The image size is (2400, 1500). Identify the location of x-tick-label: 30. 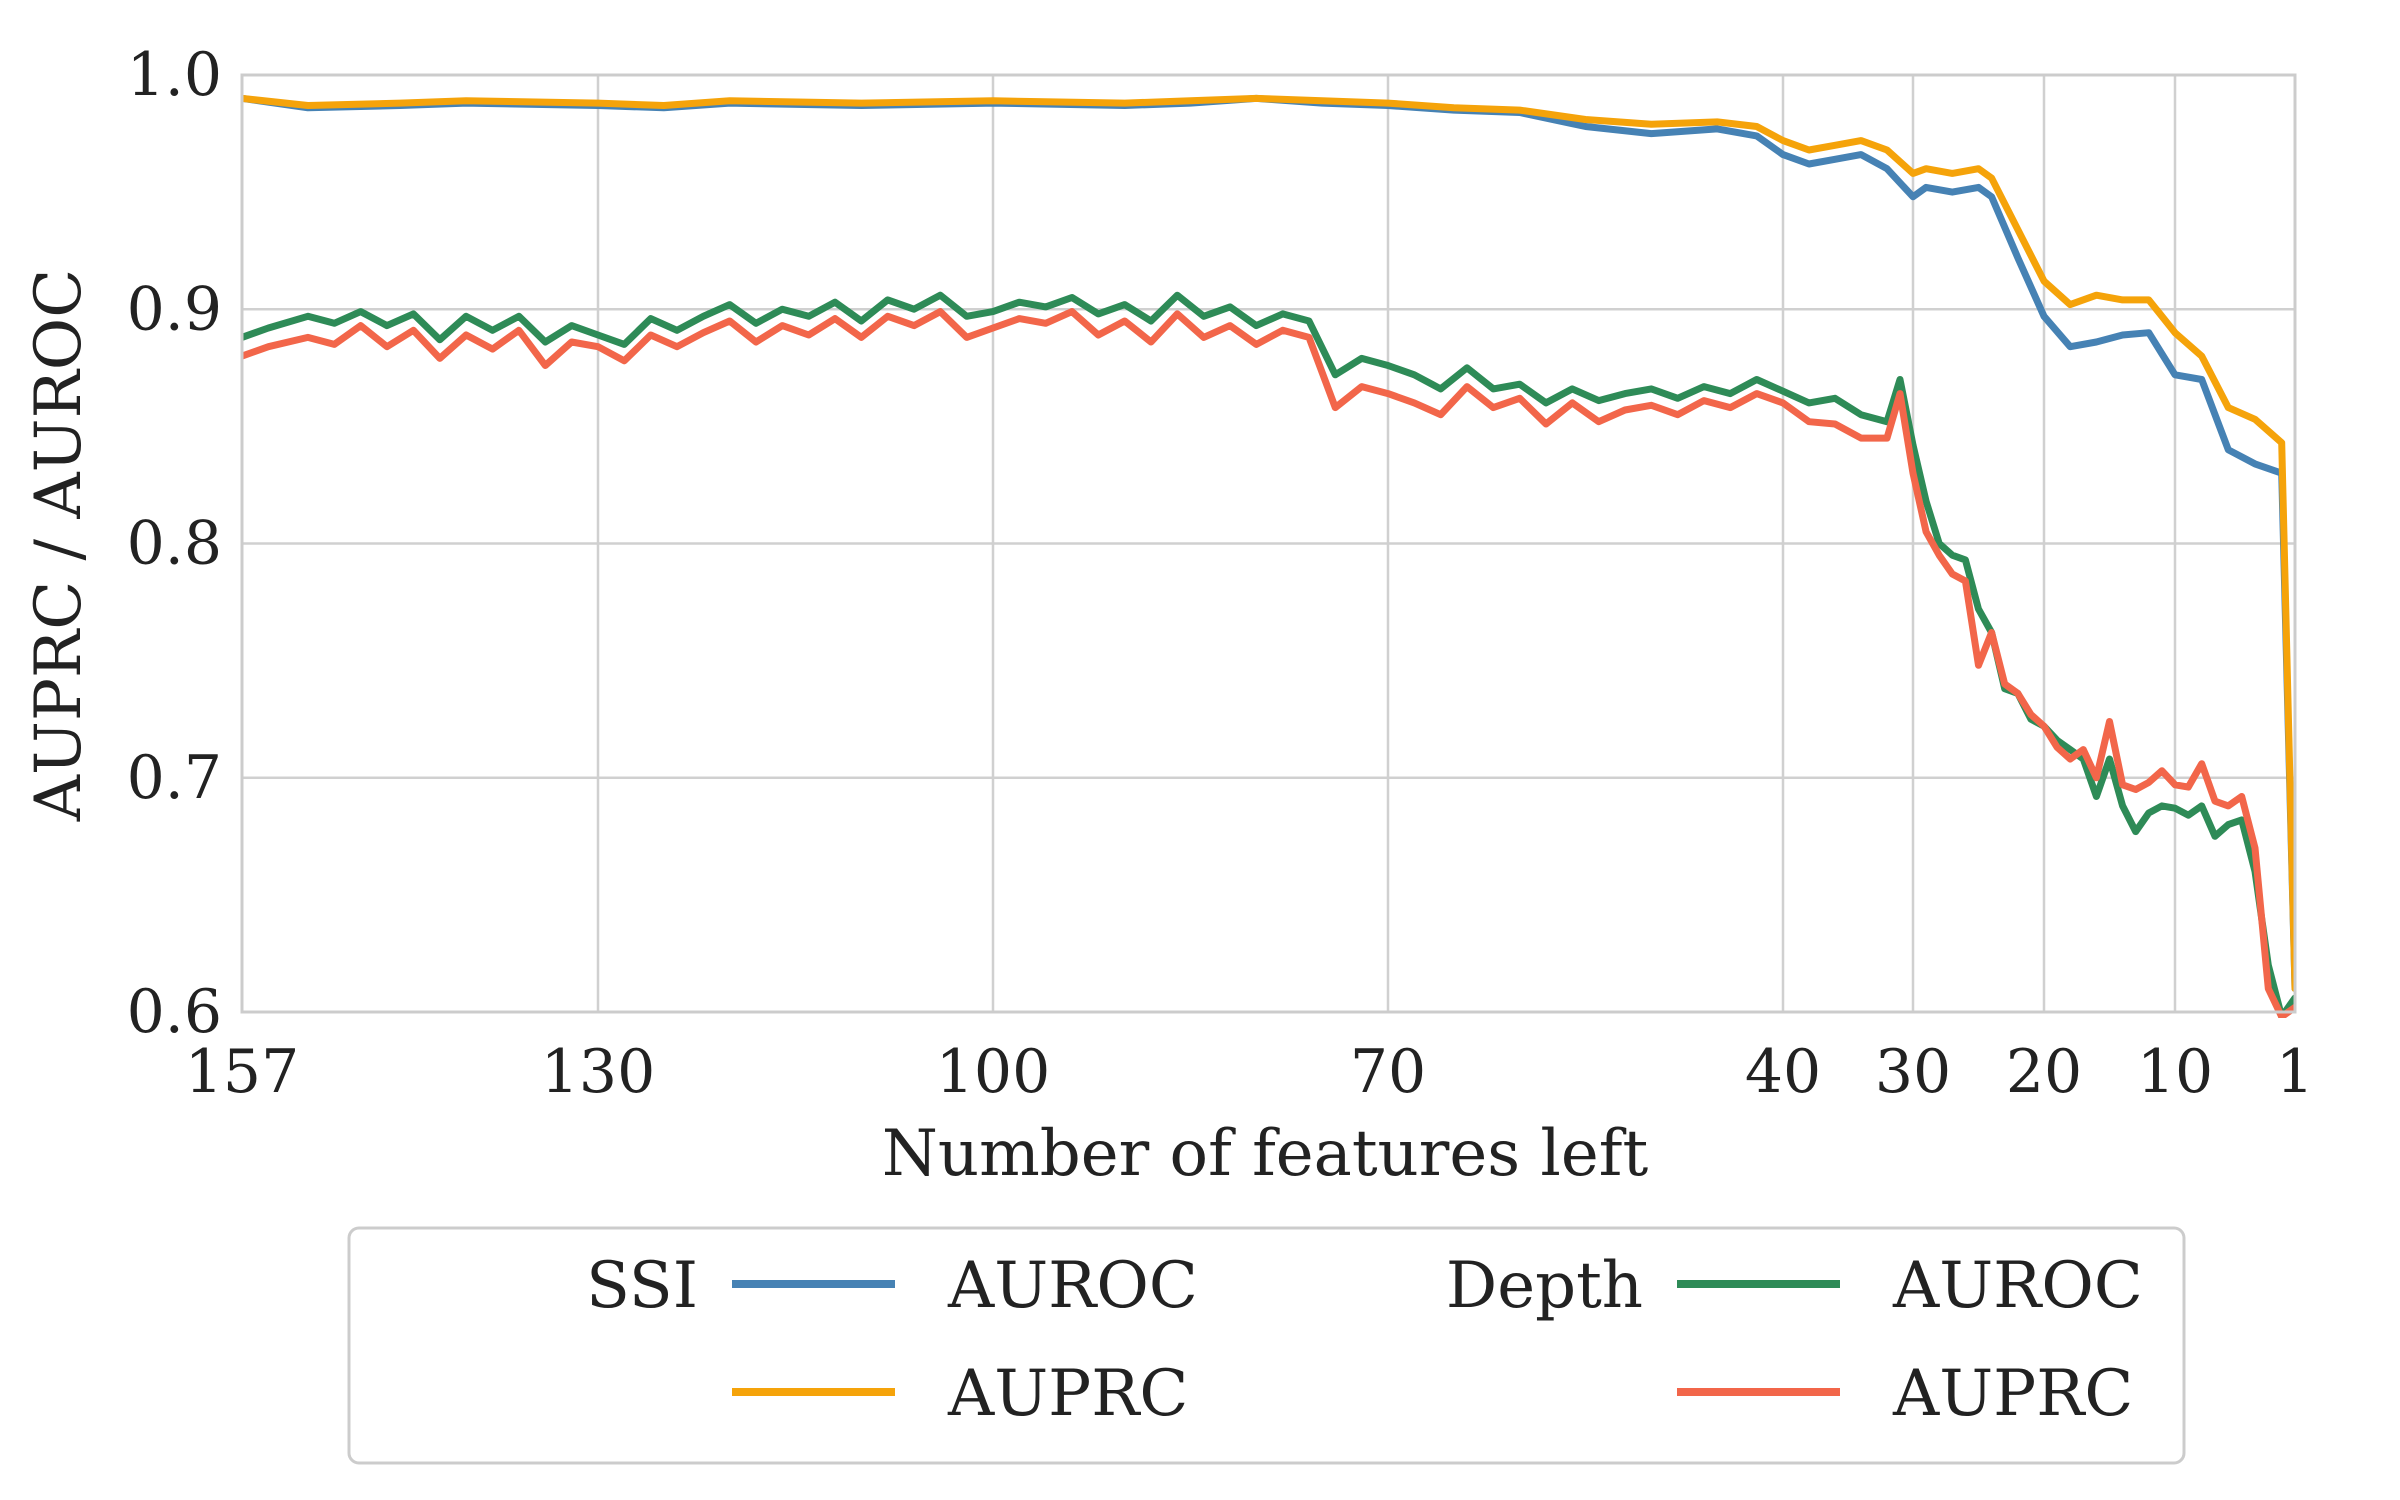
(1913, 1072).